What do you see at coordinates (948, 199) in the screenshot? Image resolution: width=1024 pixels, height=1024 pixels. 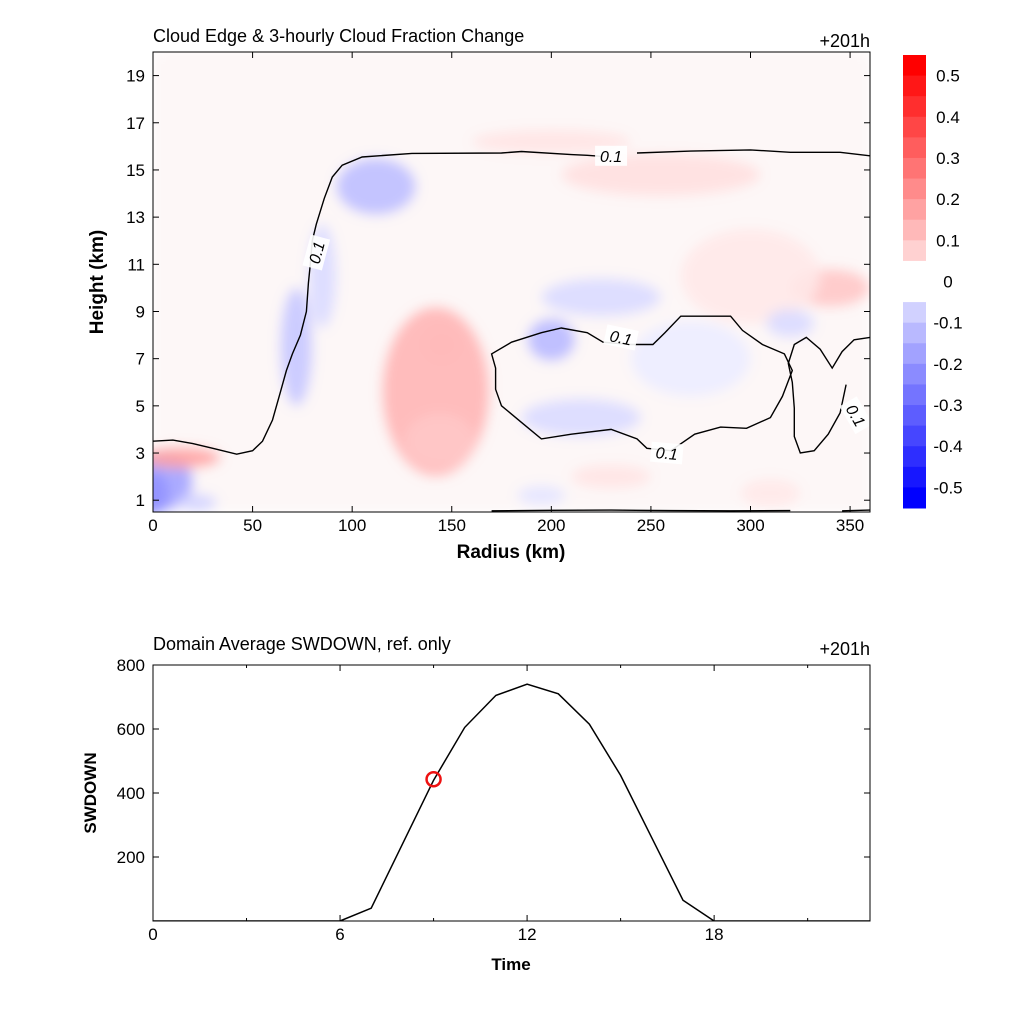 I see `colorbar-tick-label: 0.2` at bounding box center [948, 199].